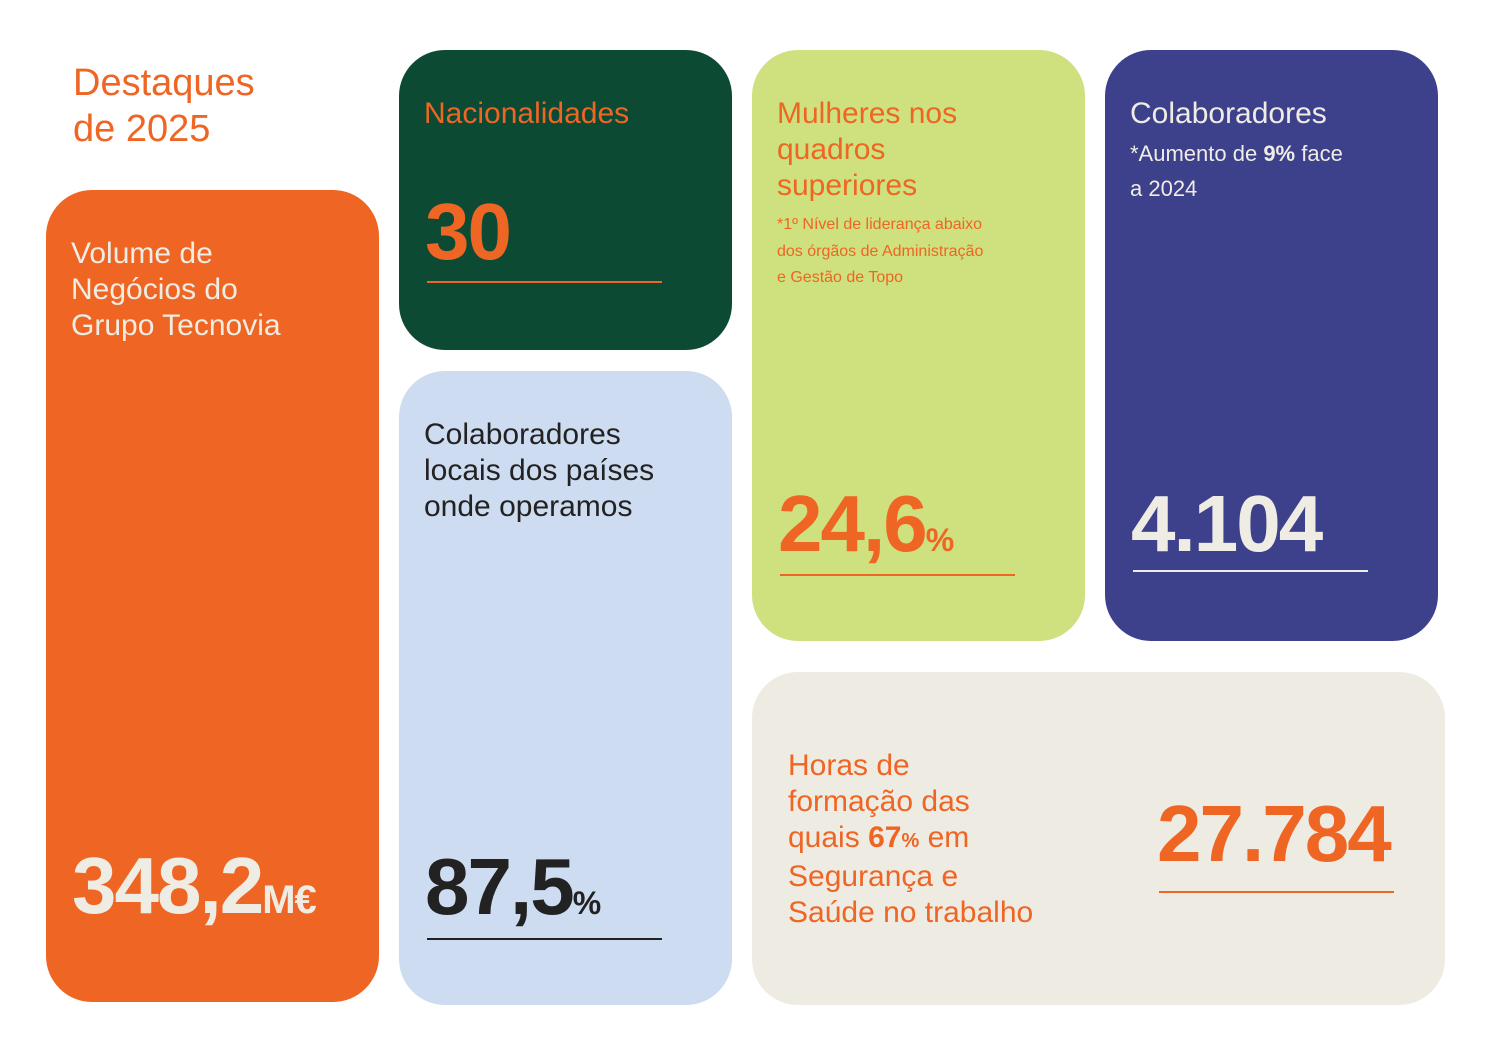 The height and width of the screenshot is (1055, 1491). I want to click on women-leadership-label-line: quadros, so click(831, 149).